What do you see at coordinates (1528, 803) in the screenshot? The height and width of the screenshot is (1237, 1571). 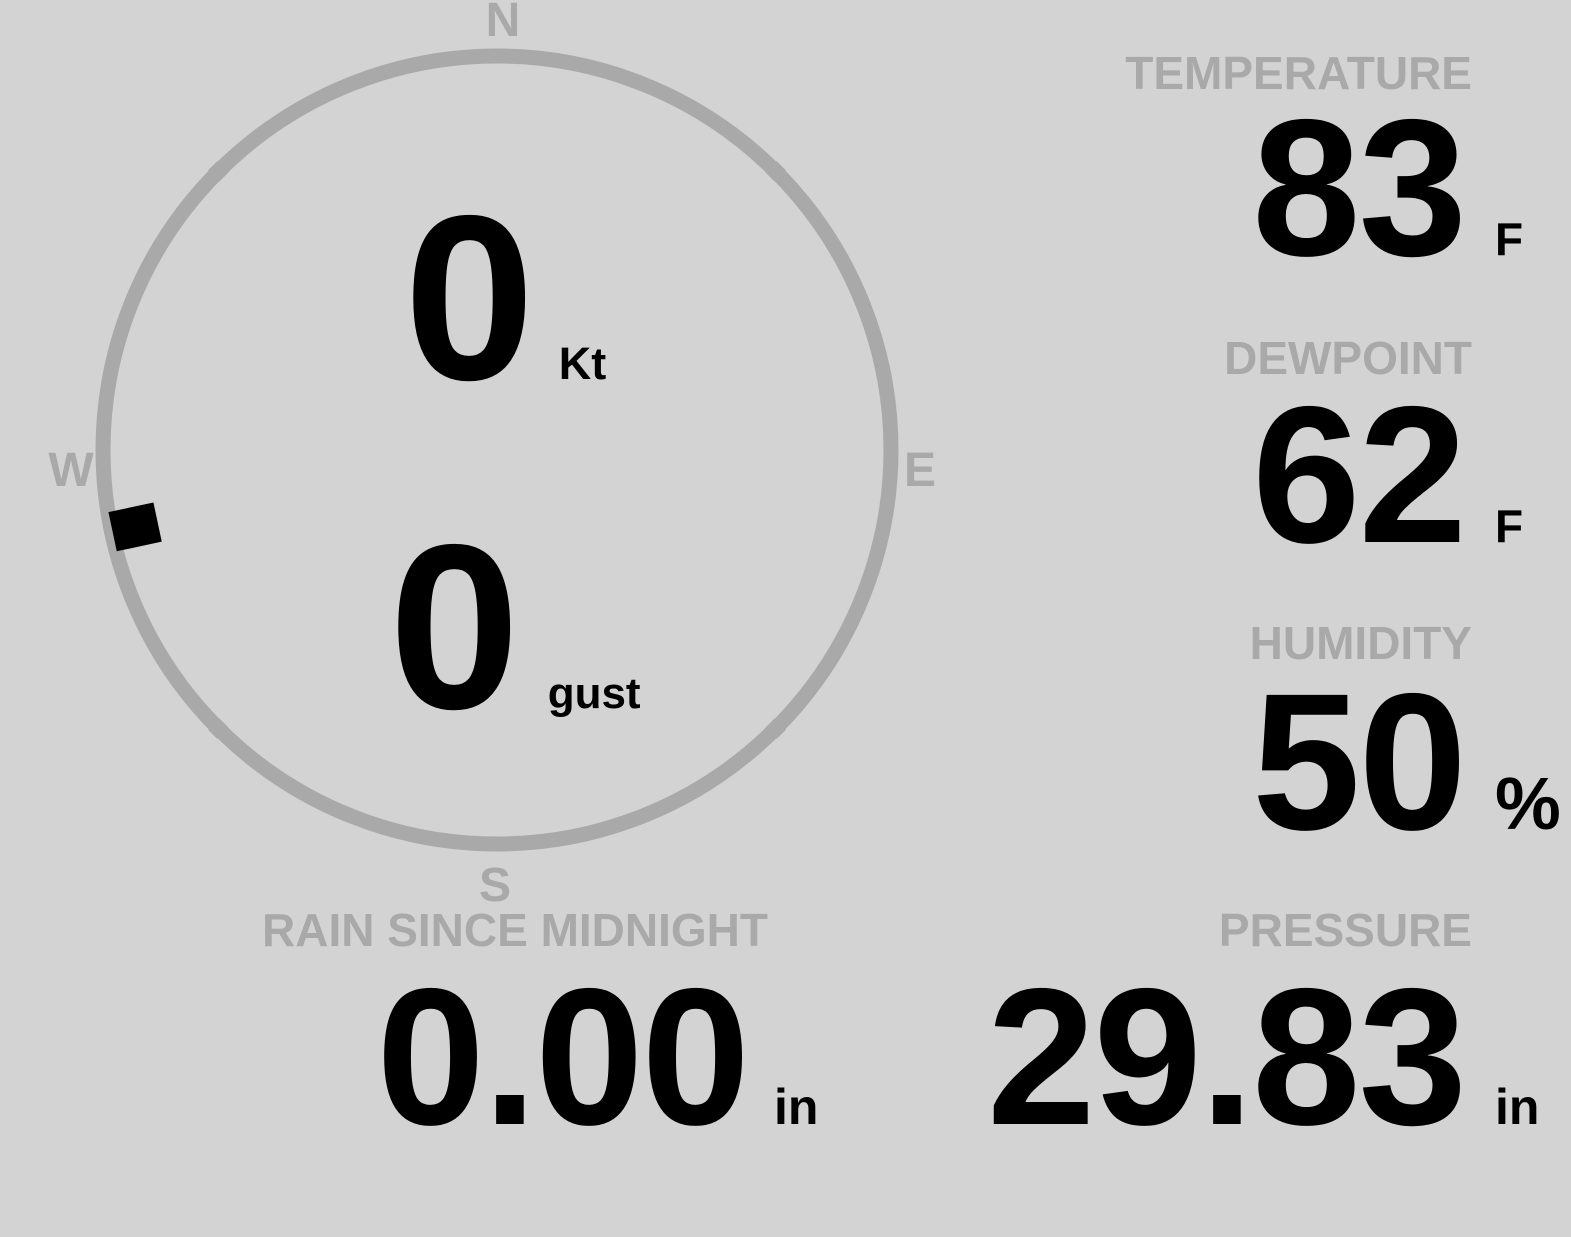 I see `humidity-unit: %` at bounding box center [1528, 803].